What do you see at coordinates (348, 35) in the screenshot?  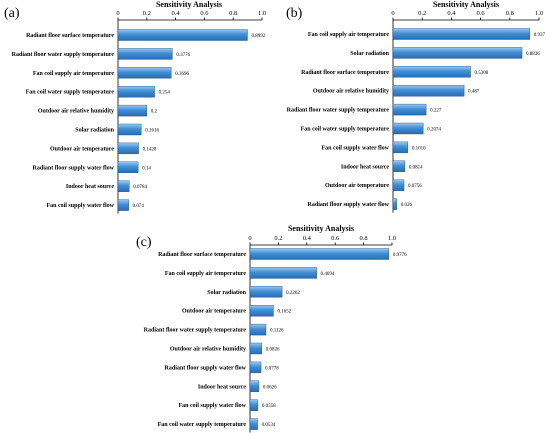 I see `panel-b-category-label: Fan coil supply air temperature` at bounding box center [348, 35].